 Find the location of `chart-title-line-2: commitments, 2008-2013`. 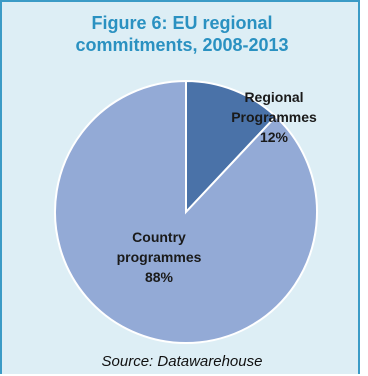

chart-title-line-2: commitments, 2008-2013 is located at coordinates (182, 45).